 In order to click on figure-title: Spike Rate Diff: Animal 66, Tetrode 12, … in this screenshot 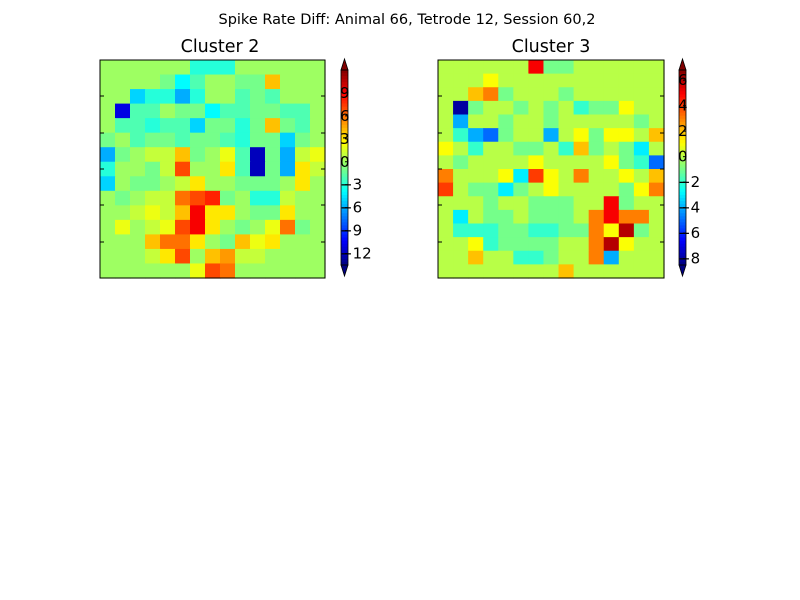, I will do `click(407, 20)`.